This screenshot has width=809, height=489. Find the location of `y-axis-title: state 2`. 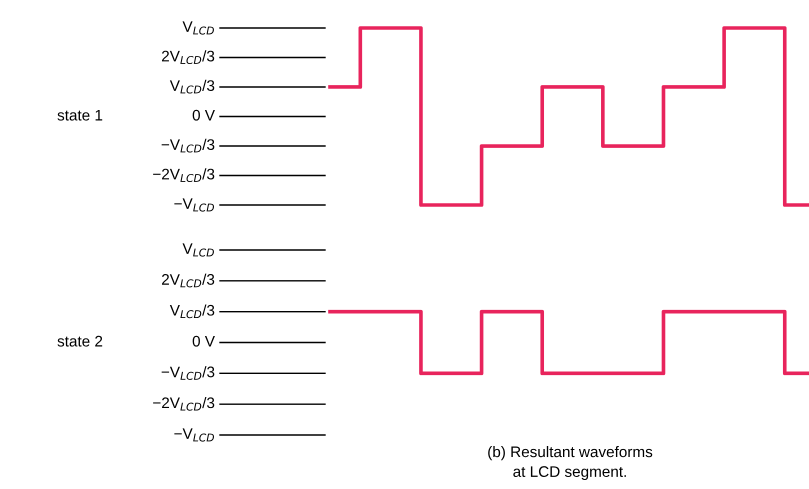

y-axis-title: state 2 is located at coordinates (79, 341).